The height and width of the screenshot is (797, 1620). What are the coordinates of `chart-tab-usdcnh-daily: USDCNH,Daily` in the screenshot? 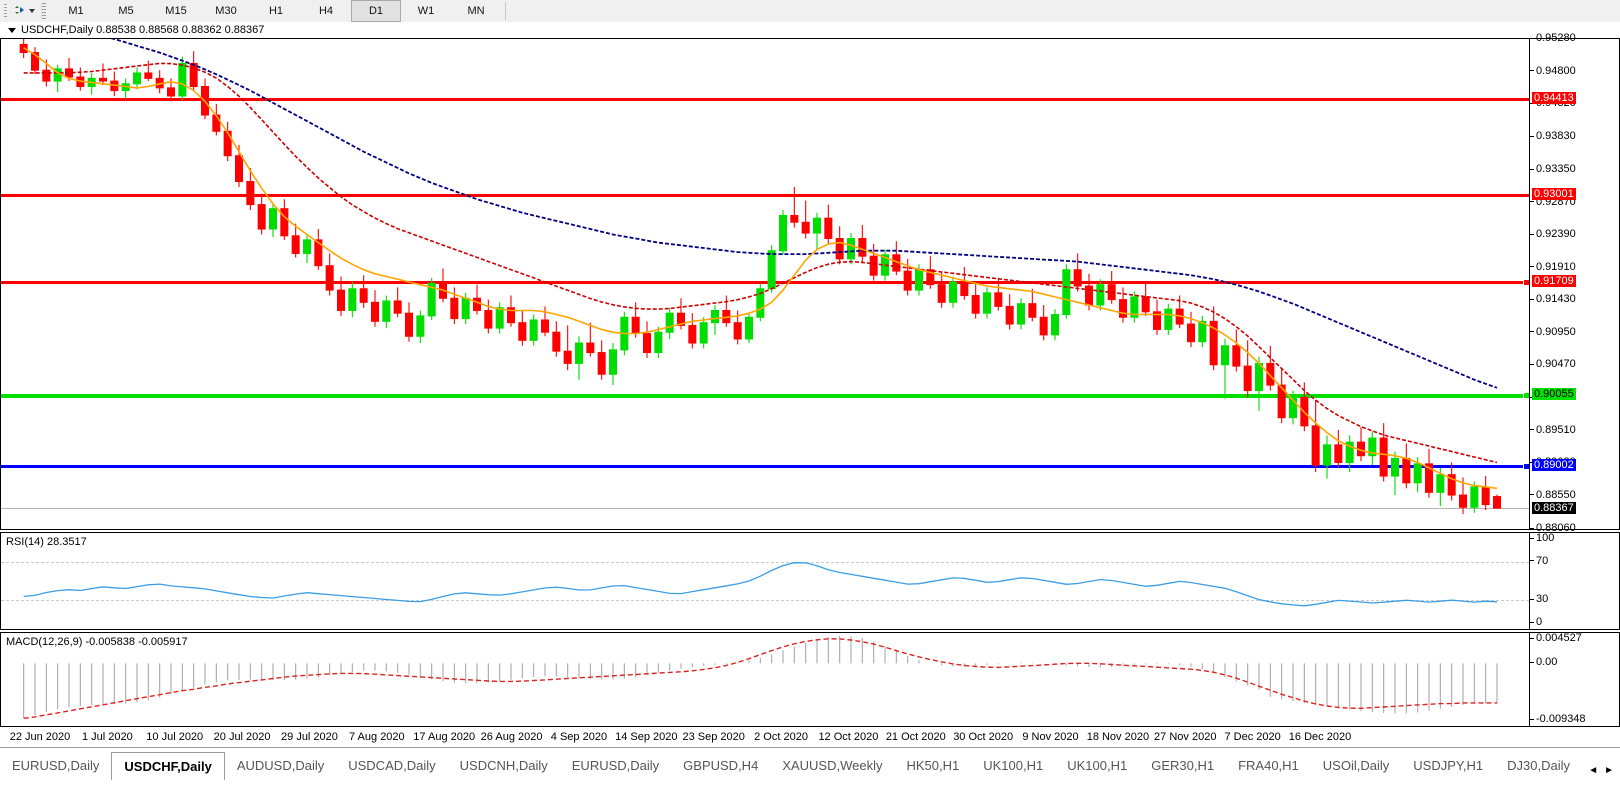 It's located at (503, 765).